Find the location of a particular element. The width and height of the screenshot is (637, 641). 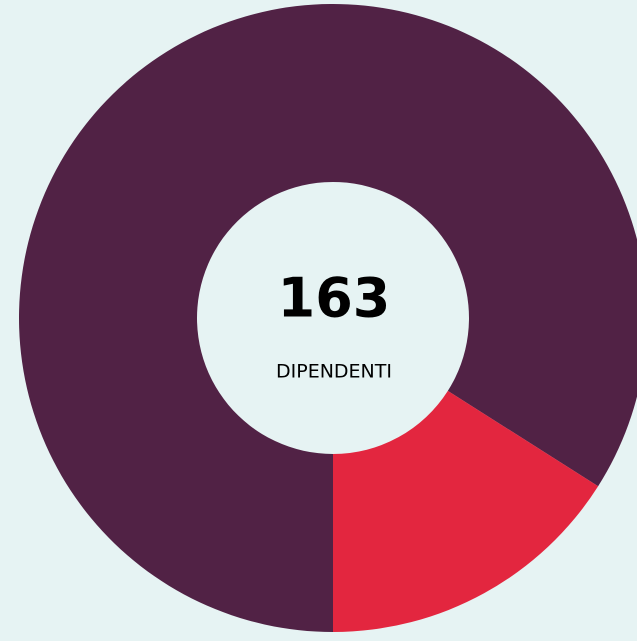

center-label: DIPENDENTI is located at coordinates (334, 372).